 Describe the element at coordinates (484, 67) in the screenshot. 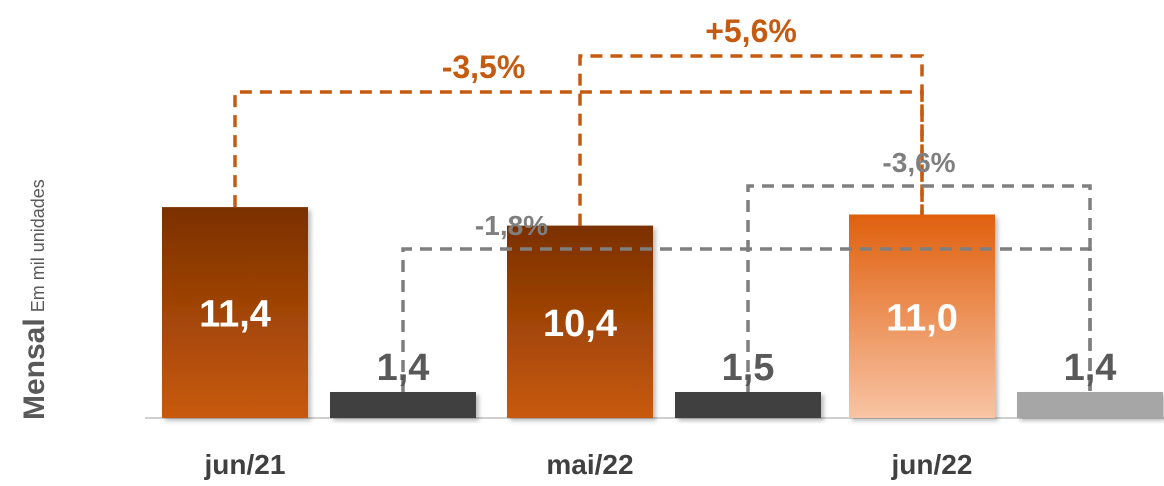

I see `comparison-label: -3,5%` at that location.